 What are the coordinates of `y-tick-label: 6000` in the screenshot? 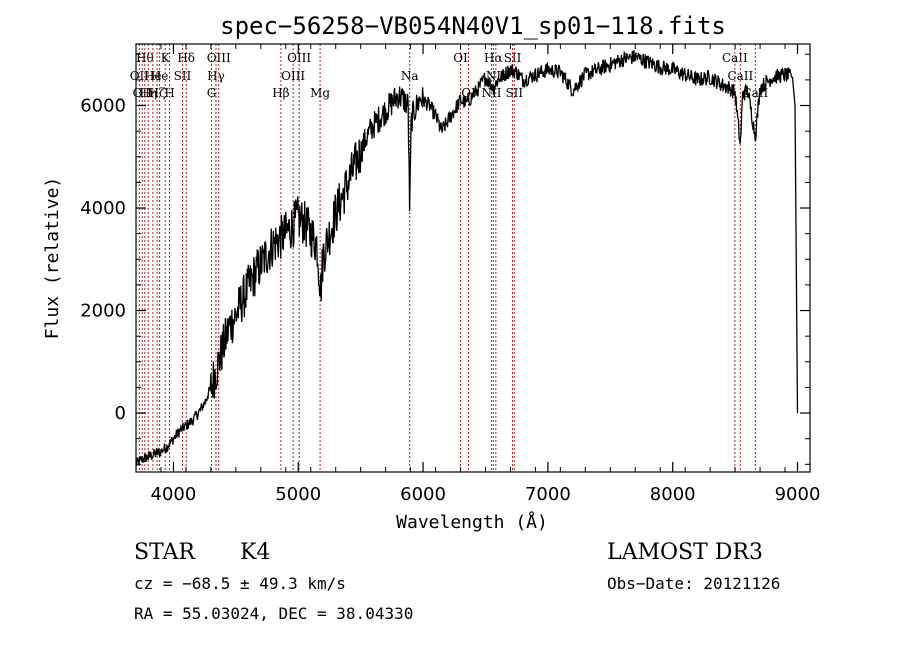 It's located at (103, 106).